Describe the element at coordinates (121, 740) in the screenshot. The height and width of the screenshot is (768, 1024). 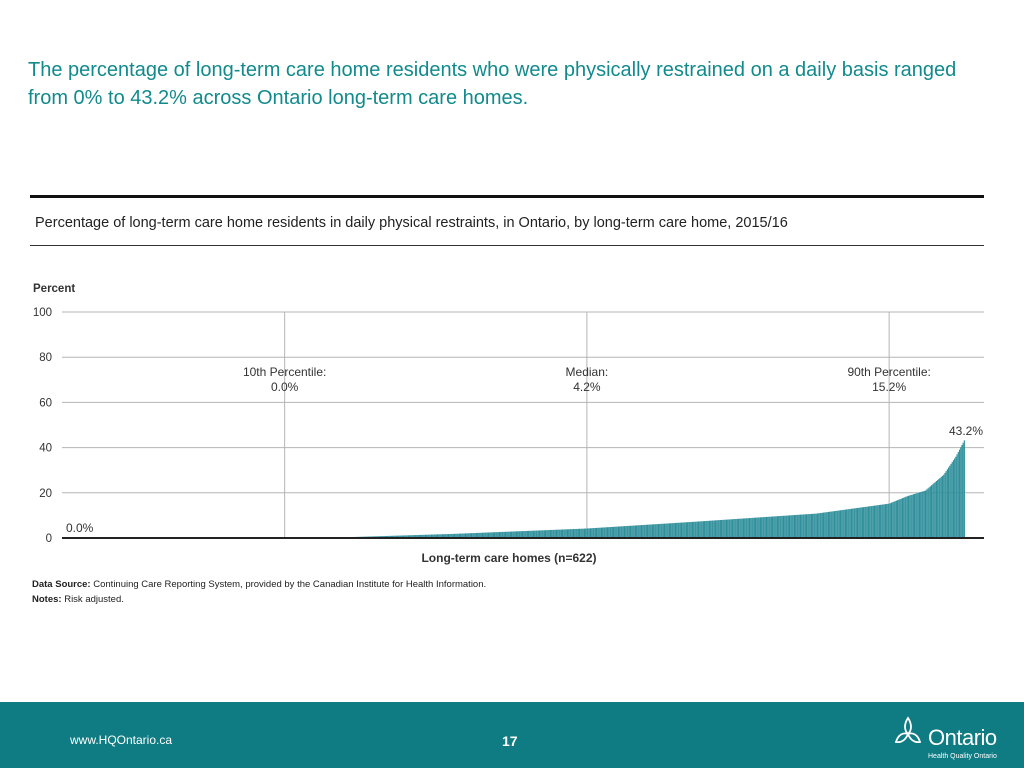
I see `website-link: www.HQOntario.ca` at that location.